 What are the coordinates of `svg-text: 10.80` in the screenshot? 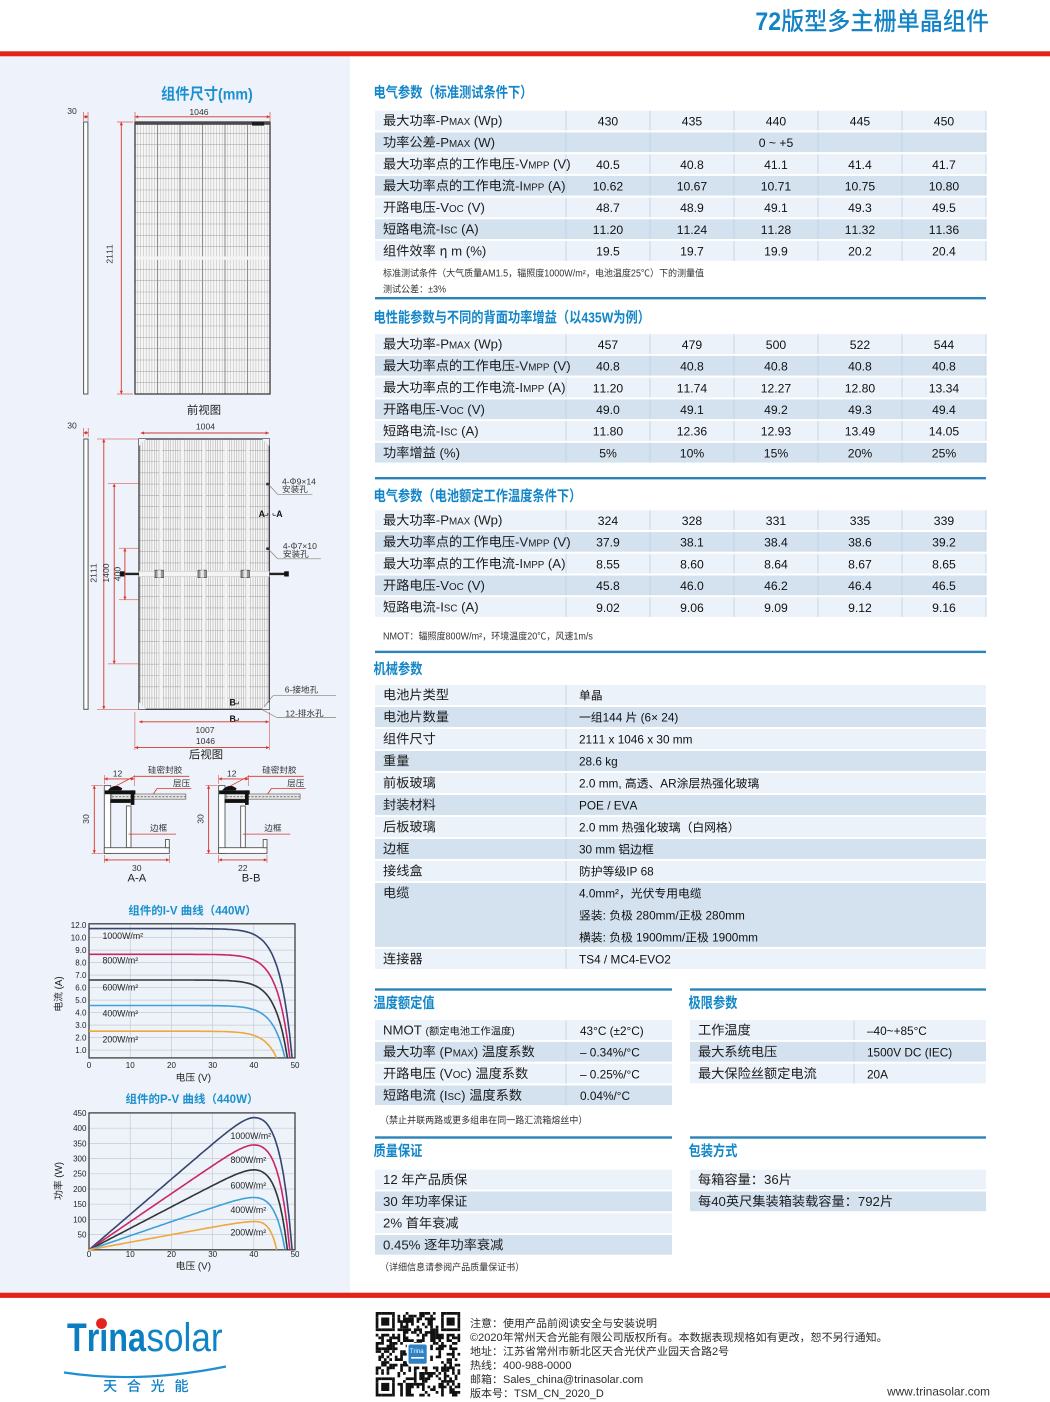 It's located at (944, 187).